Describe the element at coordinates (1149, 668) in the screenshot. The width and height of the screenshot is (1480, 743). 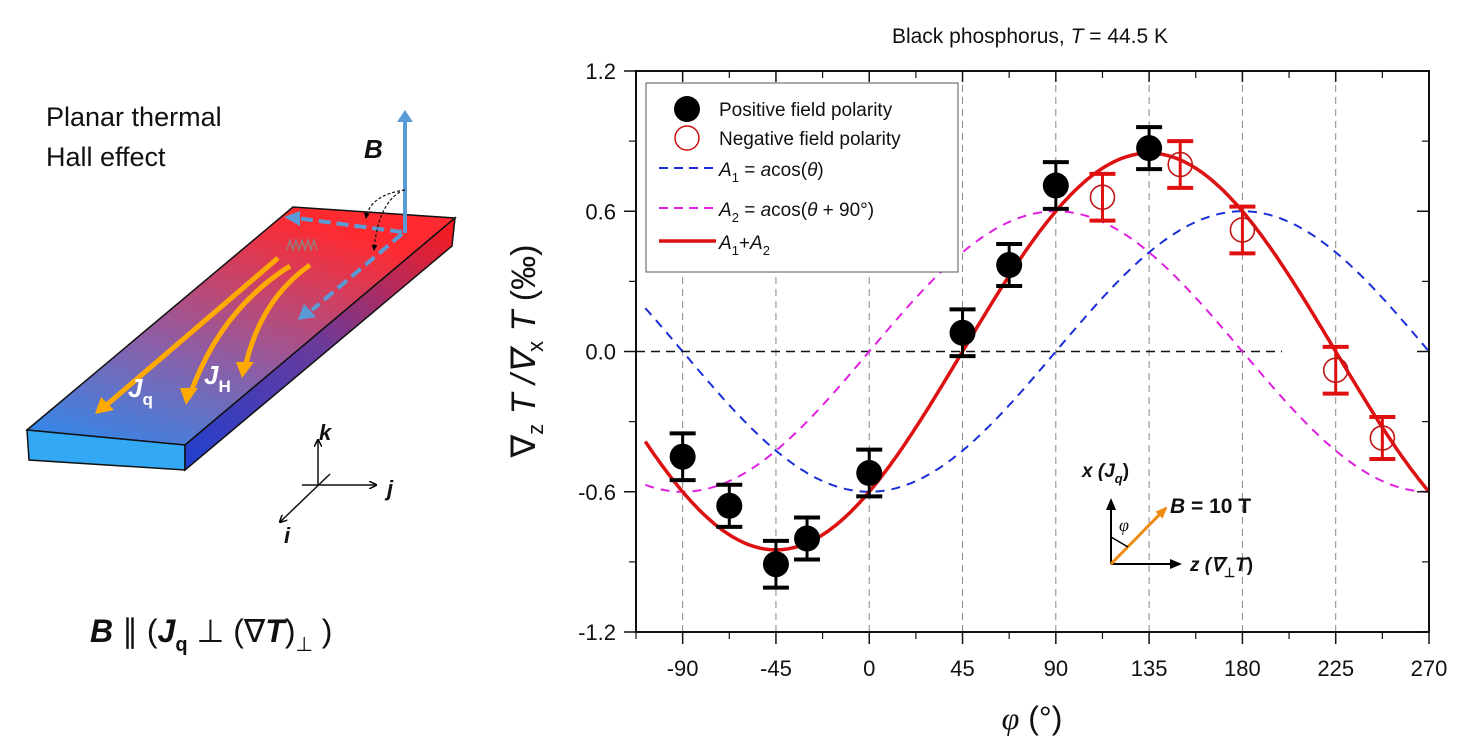
I see `x-tick-label: 135` at that location.